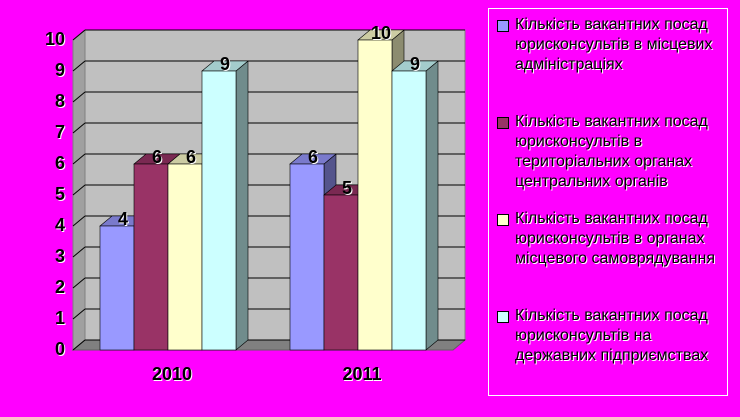  Describe the element at coordinates (381, 33) in the screenshot. I see `data-label: 10` at that location.